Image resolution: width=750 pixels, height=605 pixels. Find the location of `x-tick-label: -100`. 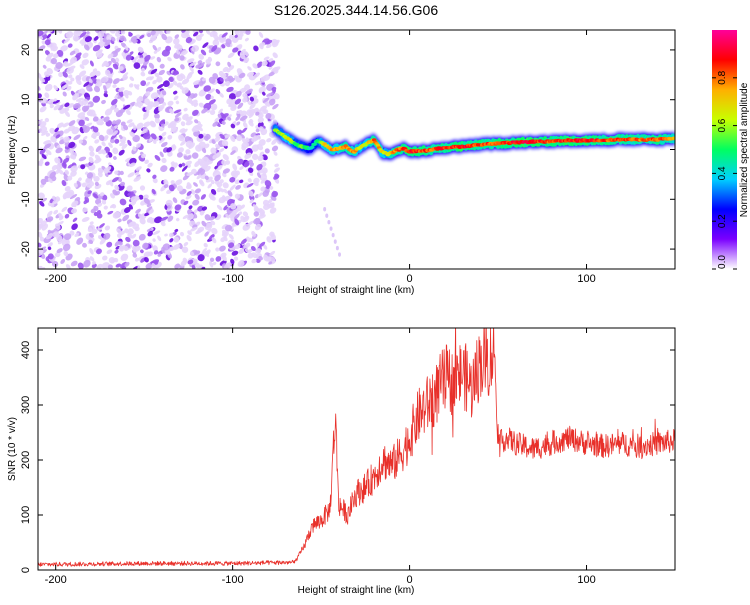

x-tick-label: -100 is located at coordinates (233, 279).